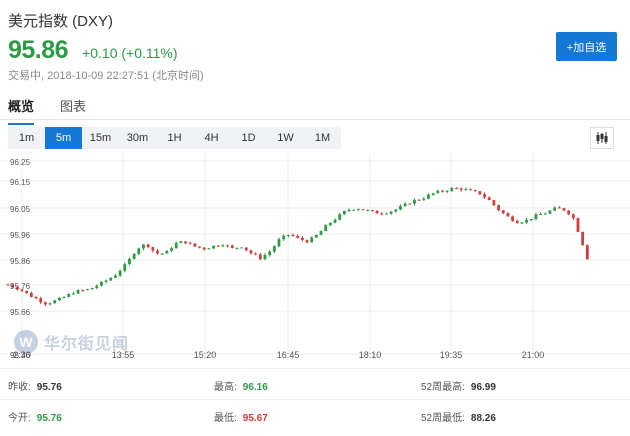  Describe the element at coordinates (19, 387) in the screenshot. I see `stat-label: 昨收:` at that location.